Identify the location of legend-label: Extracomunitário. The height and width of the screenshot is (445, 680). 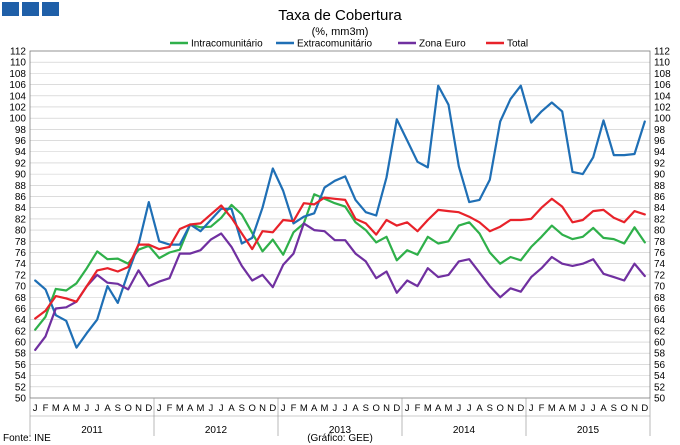
(334, 44).